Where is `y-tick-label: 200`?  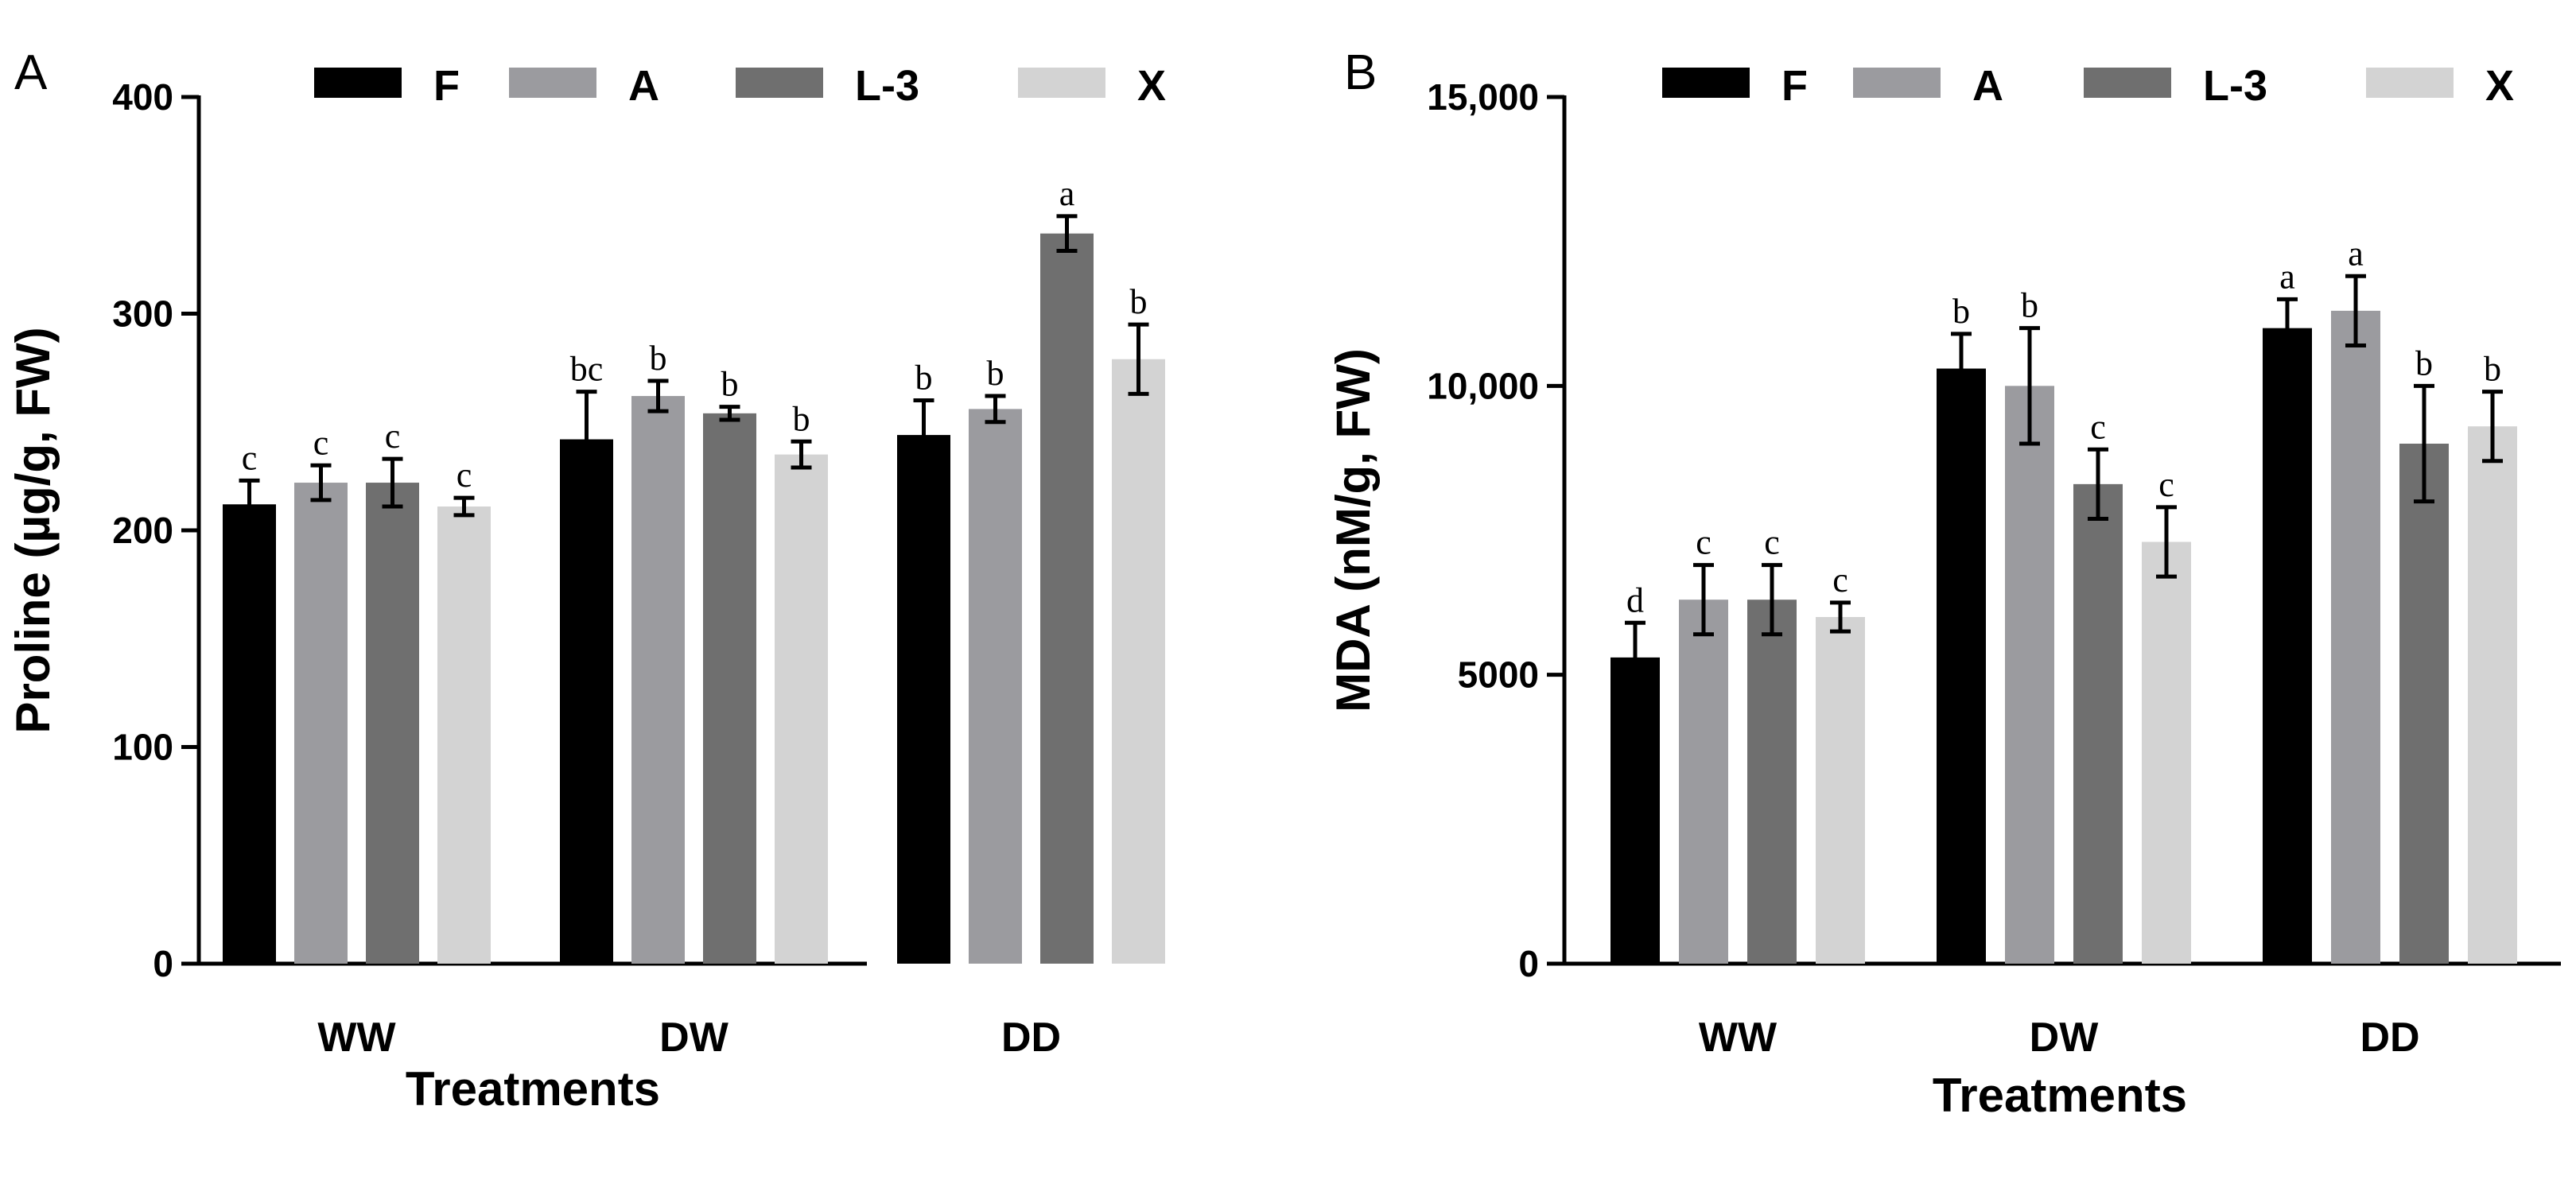
y-tick-label: 200 is located at coordinates (142, 530).